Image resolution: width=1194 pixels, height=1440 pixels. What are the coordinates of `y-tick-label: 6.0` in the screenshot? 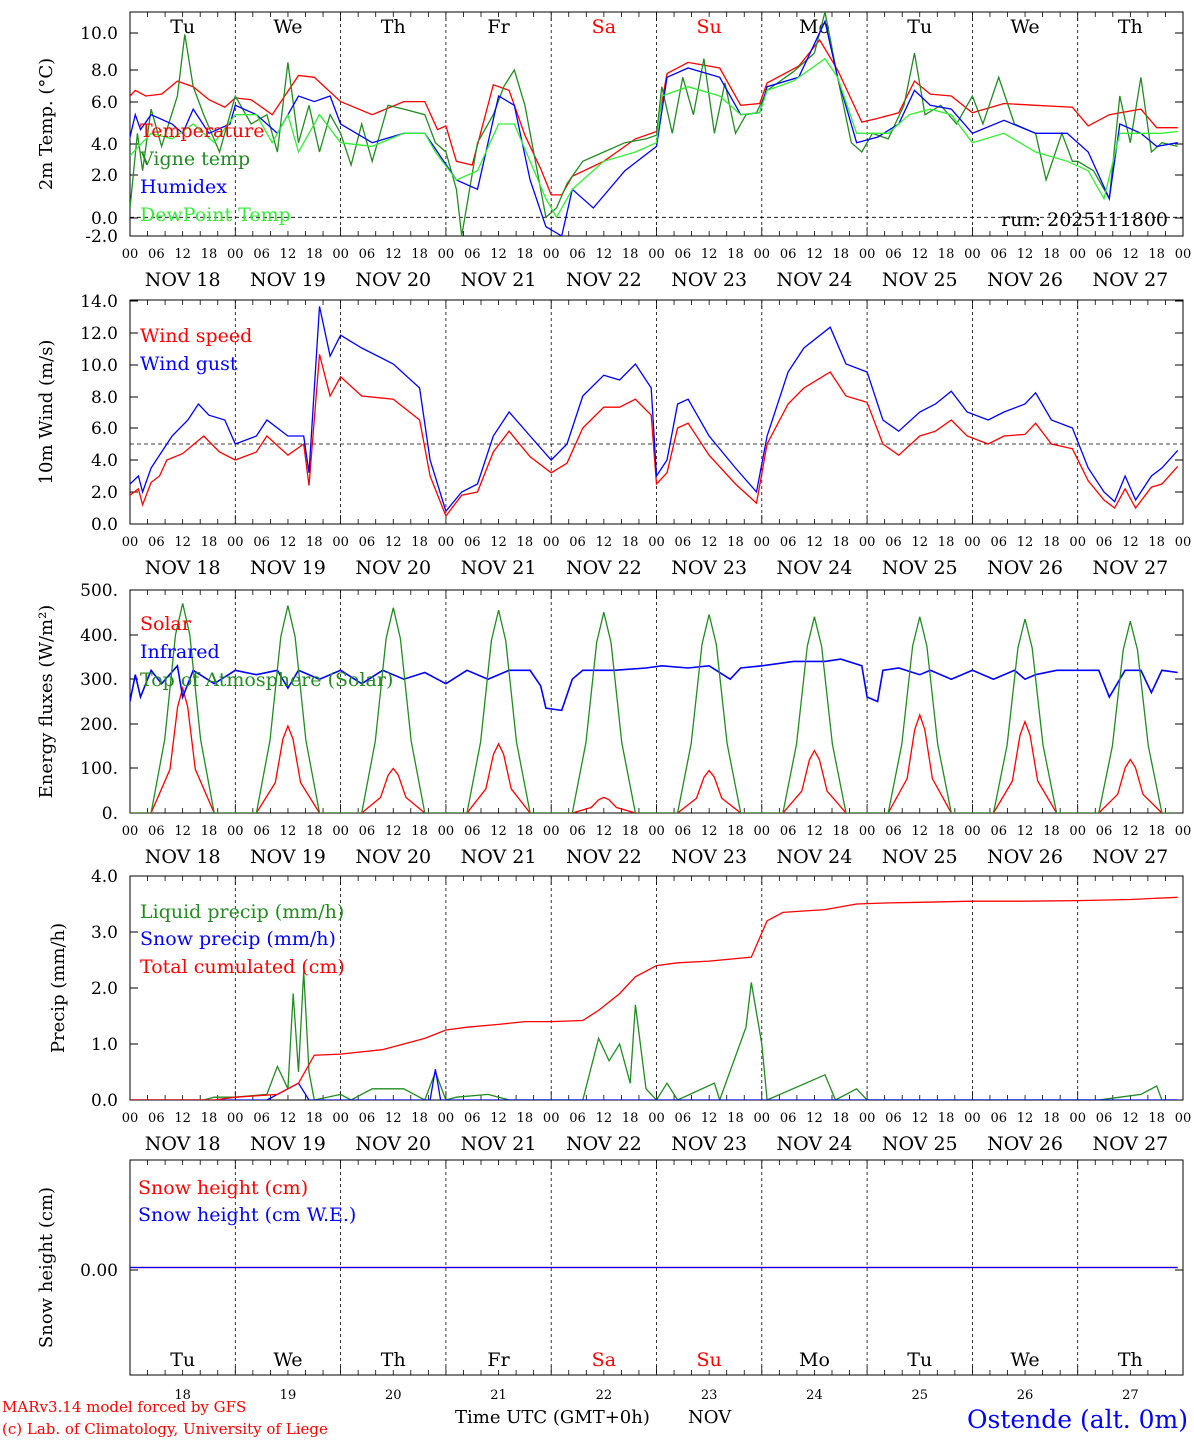 It's located at (104, 103).